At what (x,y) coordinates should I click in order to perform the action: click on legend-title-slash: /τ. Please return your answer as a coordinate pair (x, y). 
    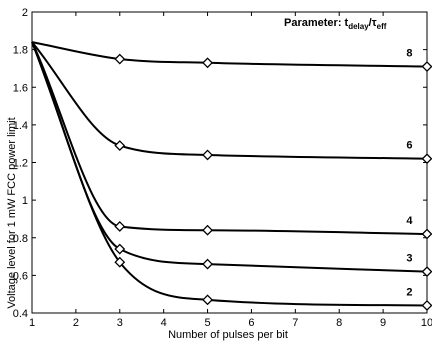
    Looking at the image, I should click on (373, 23).